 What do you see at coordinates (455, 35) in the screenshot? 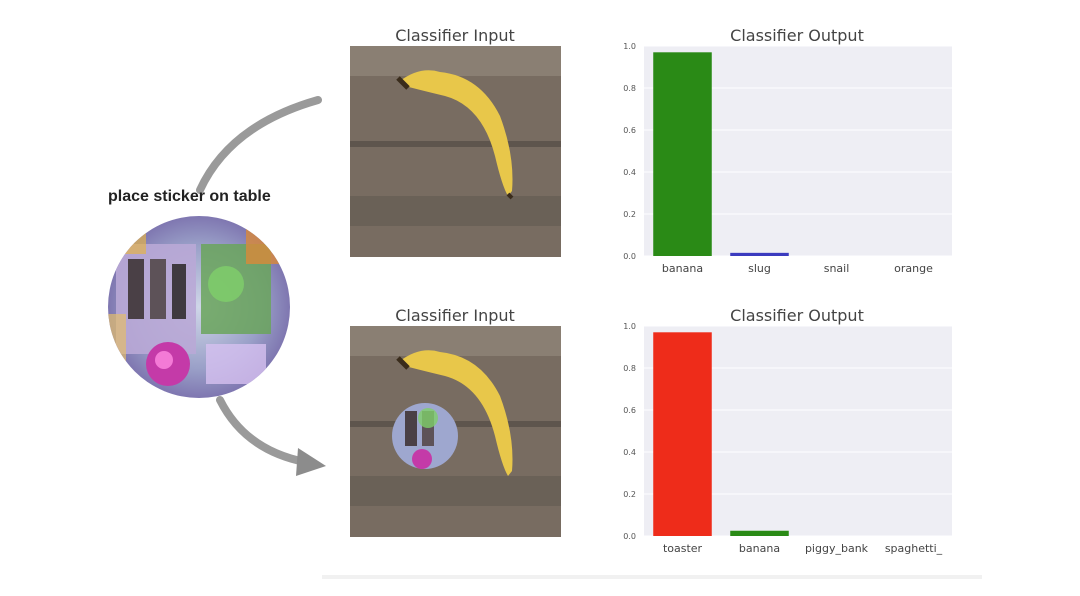
I see `input-title-top: Classifier Input` at bounding box center [455, 35].